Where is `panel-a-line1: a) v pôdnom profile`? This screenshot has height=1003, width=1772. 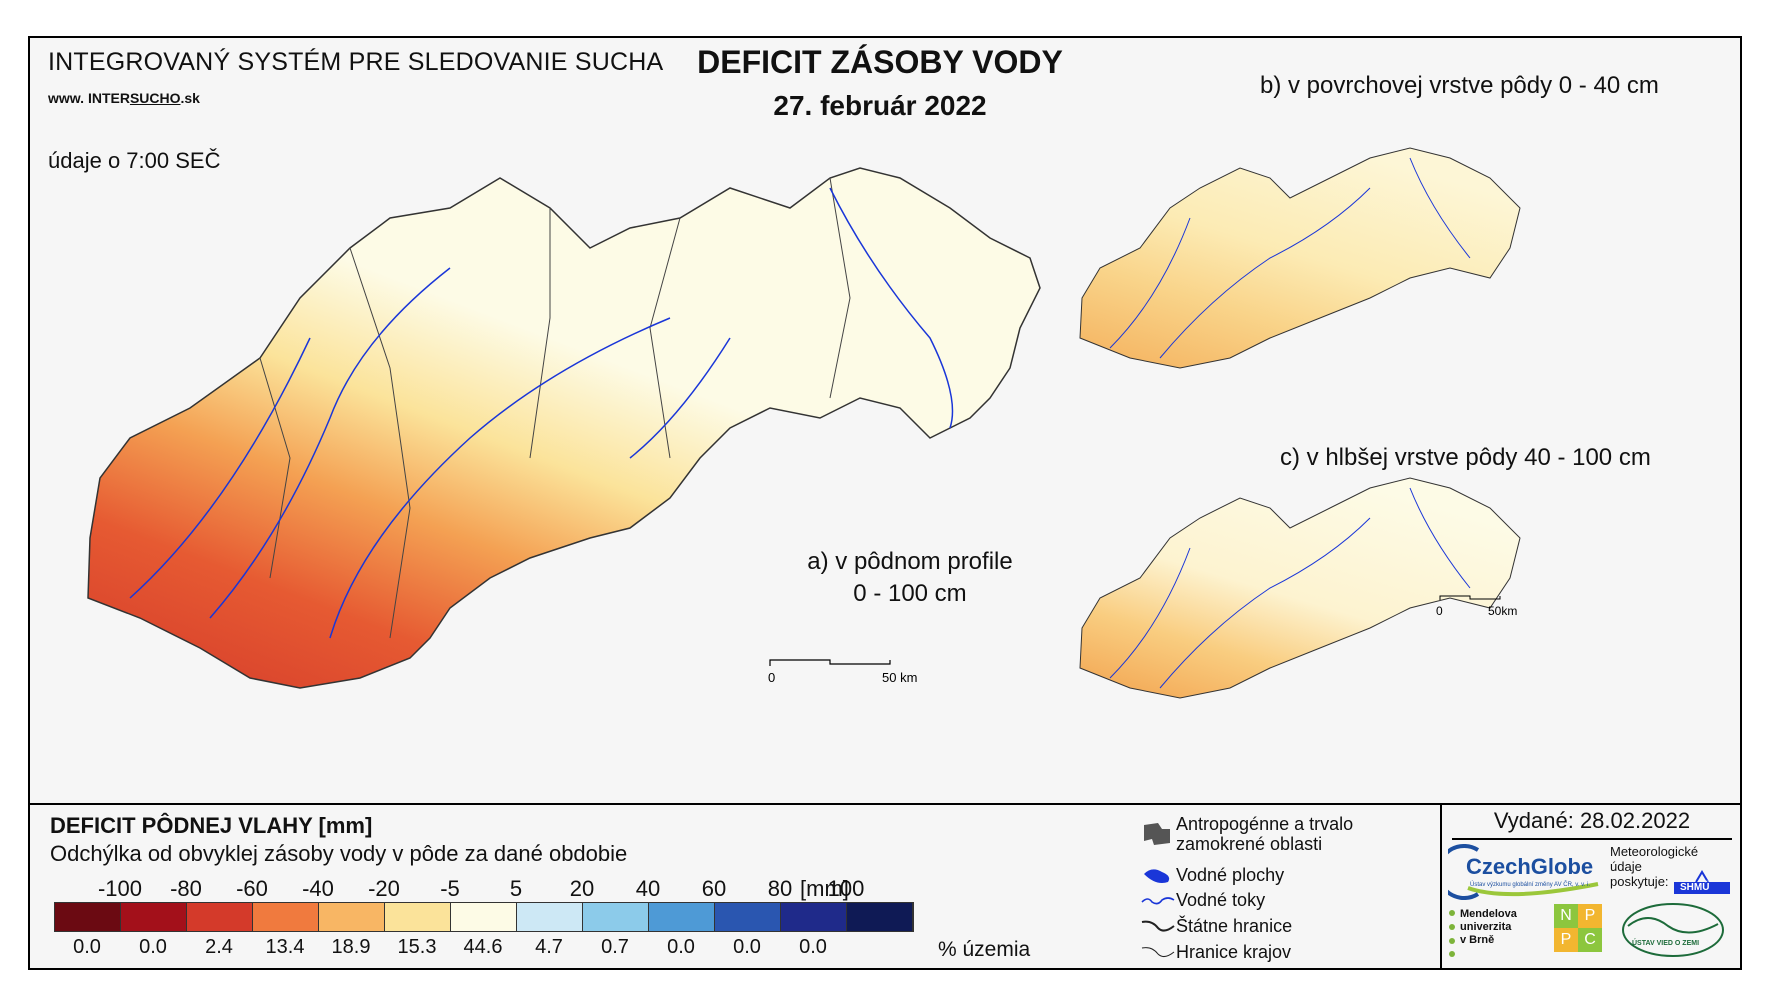 panel-a-line1: a) v pôdnom profile is located at coordinates (910, 561).